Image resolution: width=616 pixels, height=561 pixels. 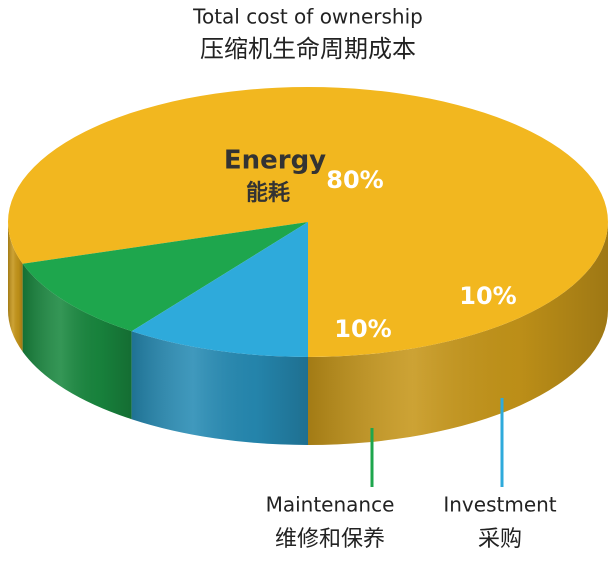 What do you see at coordinates (499, 505) in the screenshot?
I see `category-label: Investment` at bounding box center [499, 505].